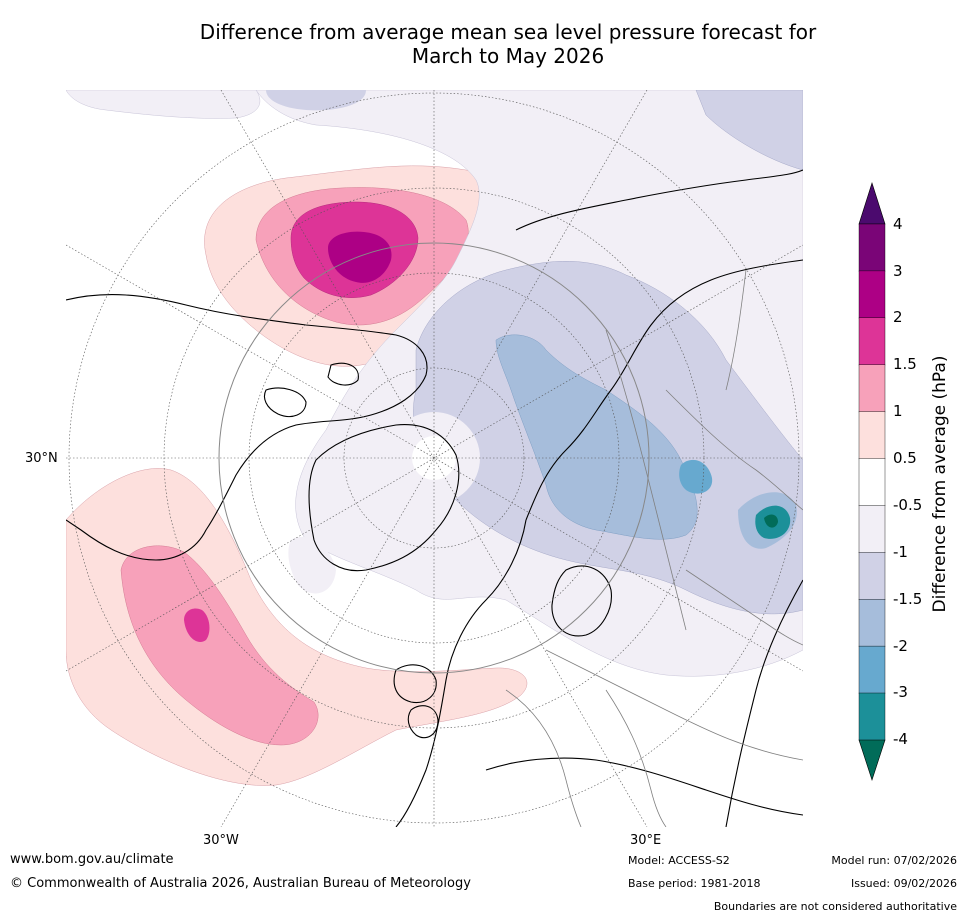 The height and width of the screenshot is (919, 965). I want to click on colorbar-segment--3_to_-2, so click(872, 669).